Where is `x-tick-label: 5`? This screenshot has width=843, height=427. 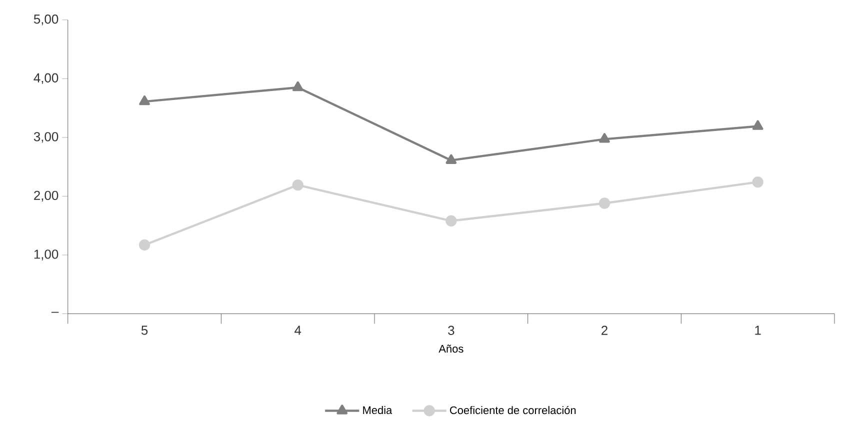 x-tick-label: 5 is located at coordinates (144, 330).